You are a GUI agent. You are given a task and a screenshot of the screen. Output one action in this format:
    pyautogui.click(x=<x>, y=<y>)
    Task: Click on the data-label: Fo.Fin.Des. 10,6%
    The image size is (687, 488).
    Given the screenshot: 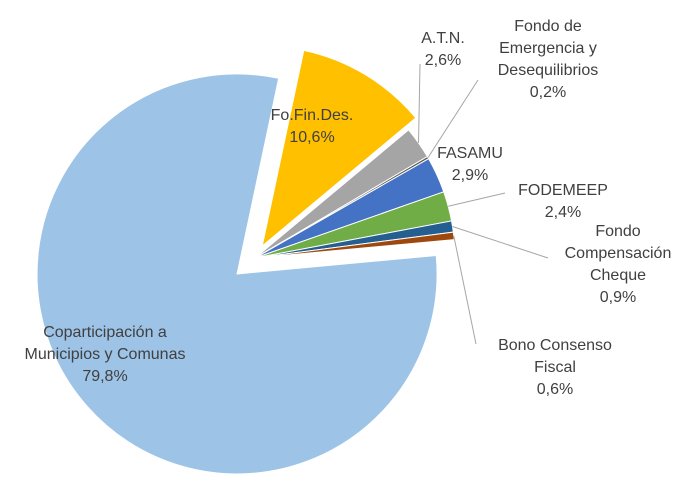 What is the action you would take?
    pyautogui.click(x=312, y=127)
    